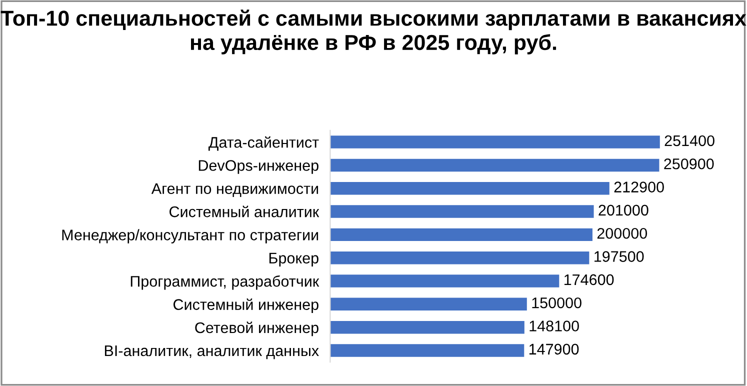  What do you see at coordinates (622, 233) in the screenshot?
I see `data-label: 200000` at bounding box center [622, 233].